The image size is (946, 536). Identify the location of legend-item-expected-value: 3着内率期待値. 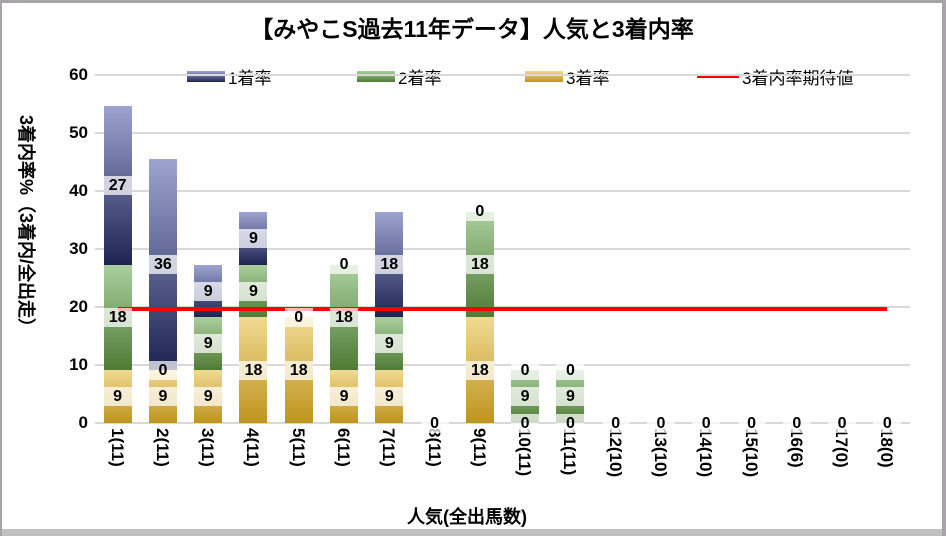
(775, 76).